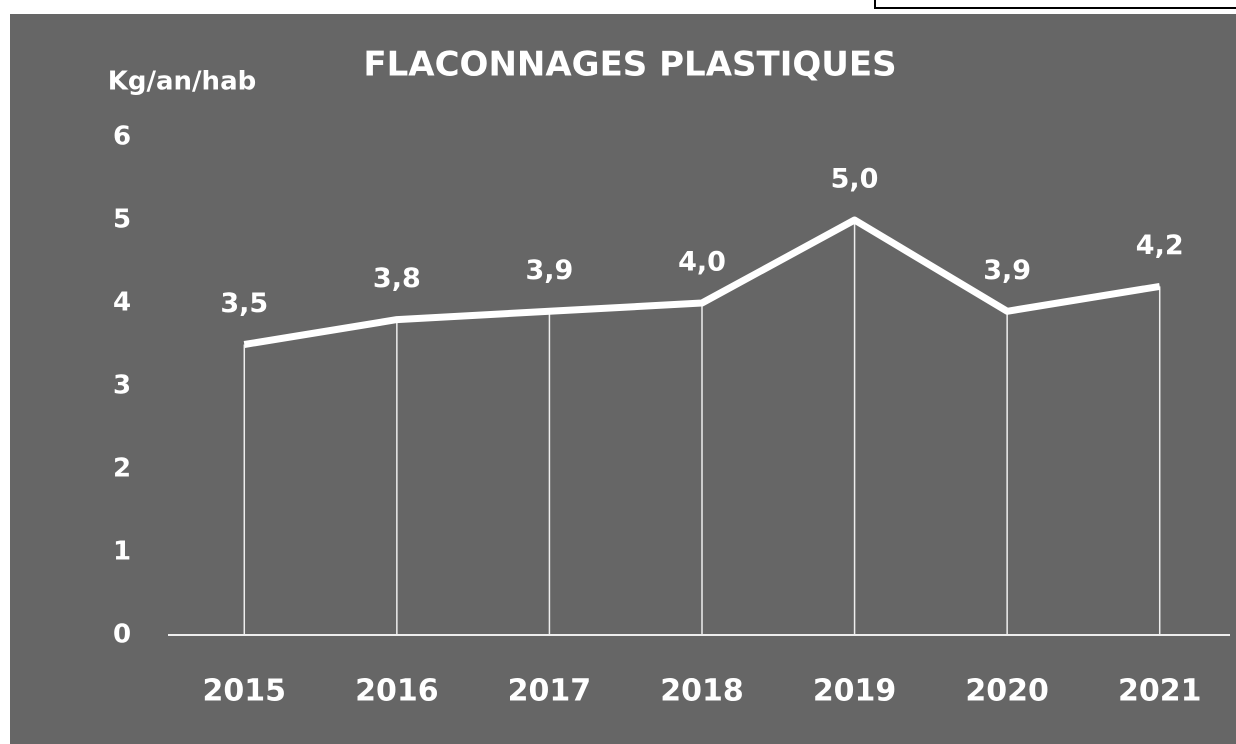 The height and width of the screenshot is (744, 1236). Describe the element at coordinates (702, 691) in the screenshot. I see `x-tick-label: 2018` at that location.